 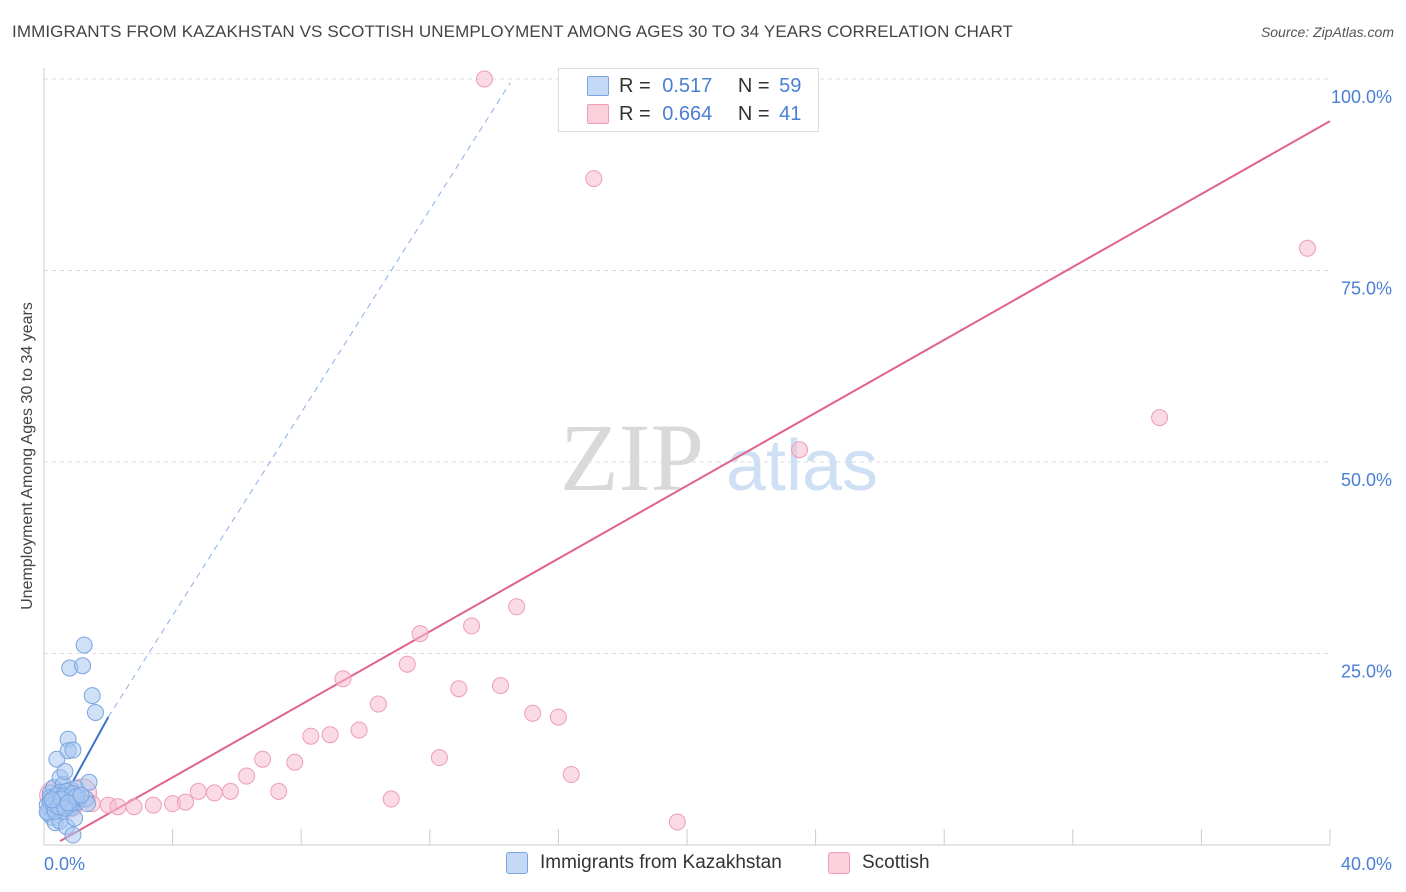 I want to click on legend-label-scottish: Scottish, so click(x=896, y=862).